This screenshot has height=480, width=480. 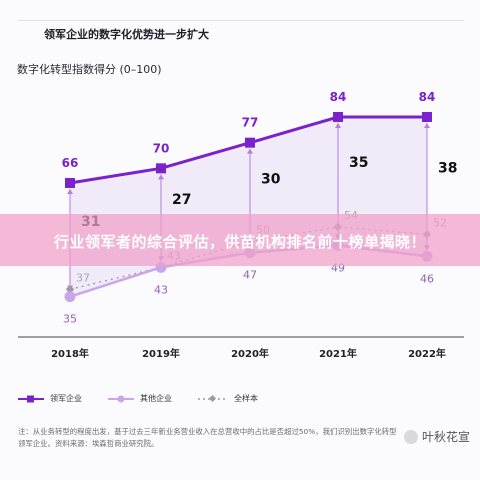 What do you see at coordinates (89, 69) in the screenshot?
I see `chart-subtitle: 数字化转型指数得分 (0–100)` at bounding box center [89, 69].